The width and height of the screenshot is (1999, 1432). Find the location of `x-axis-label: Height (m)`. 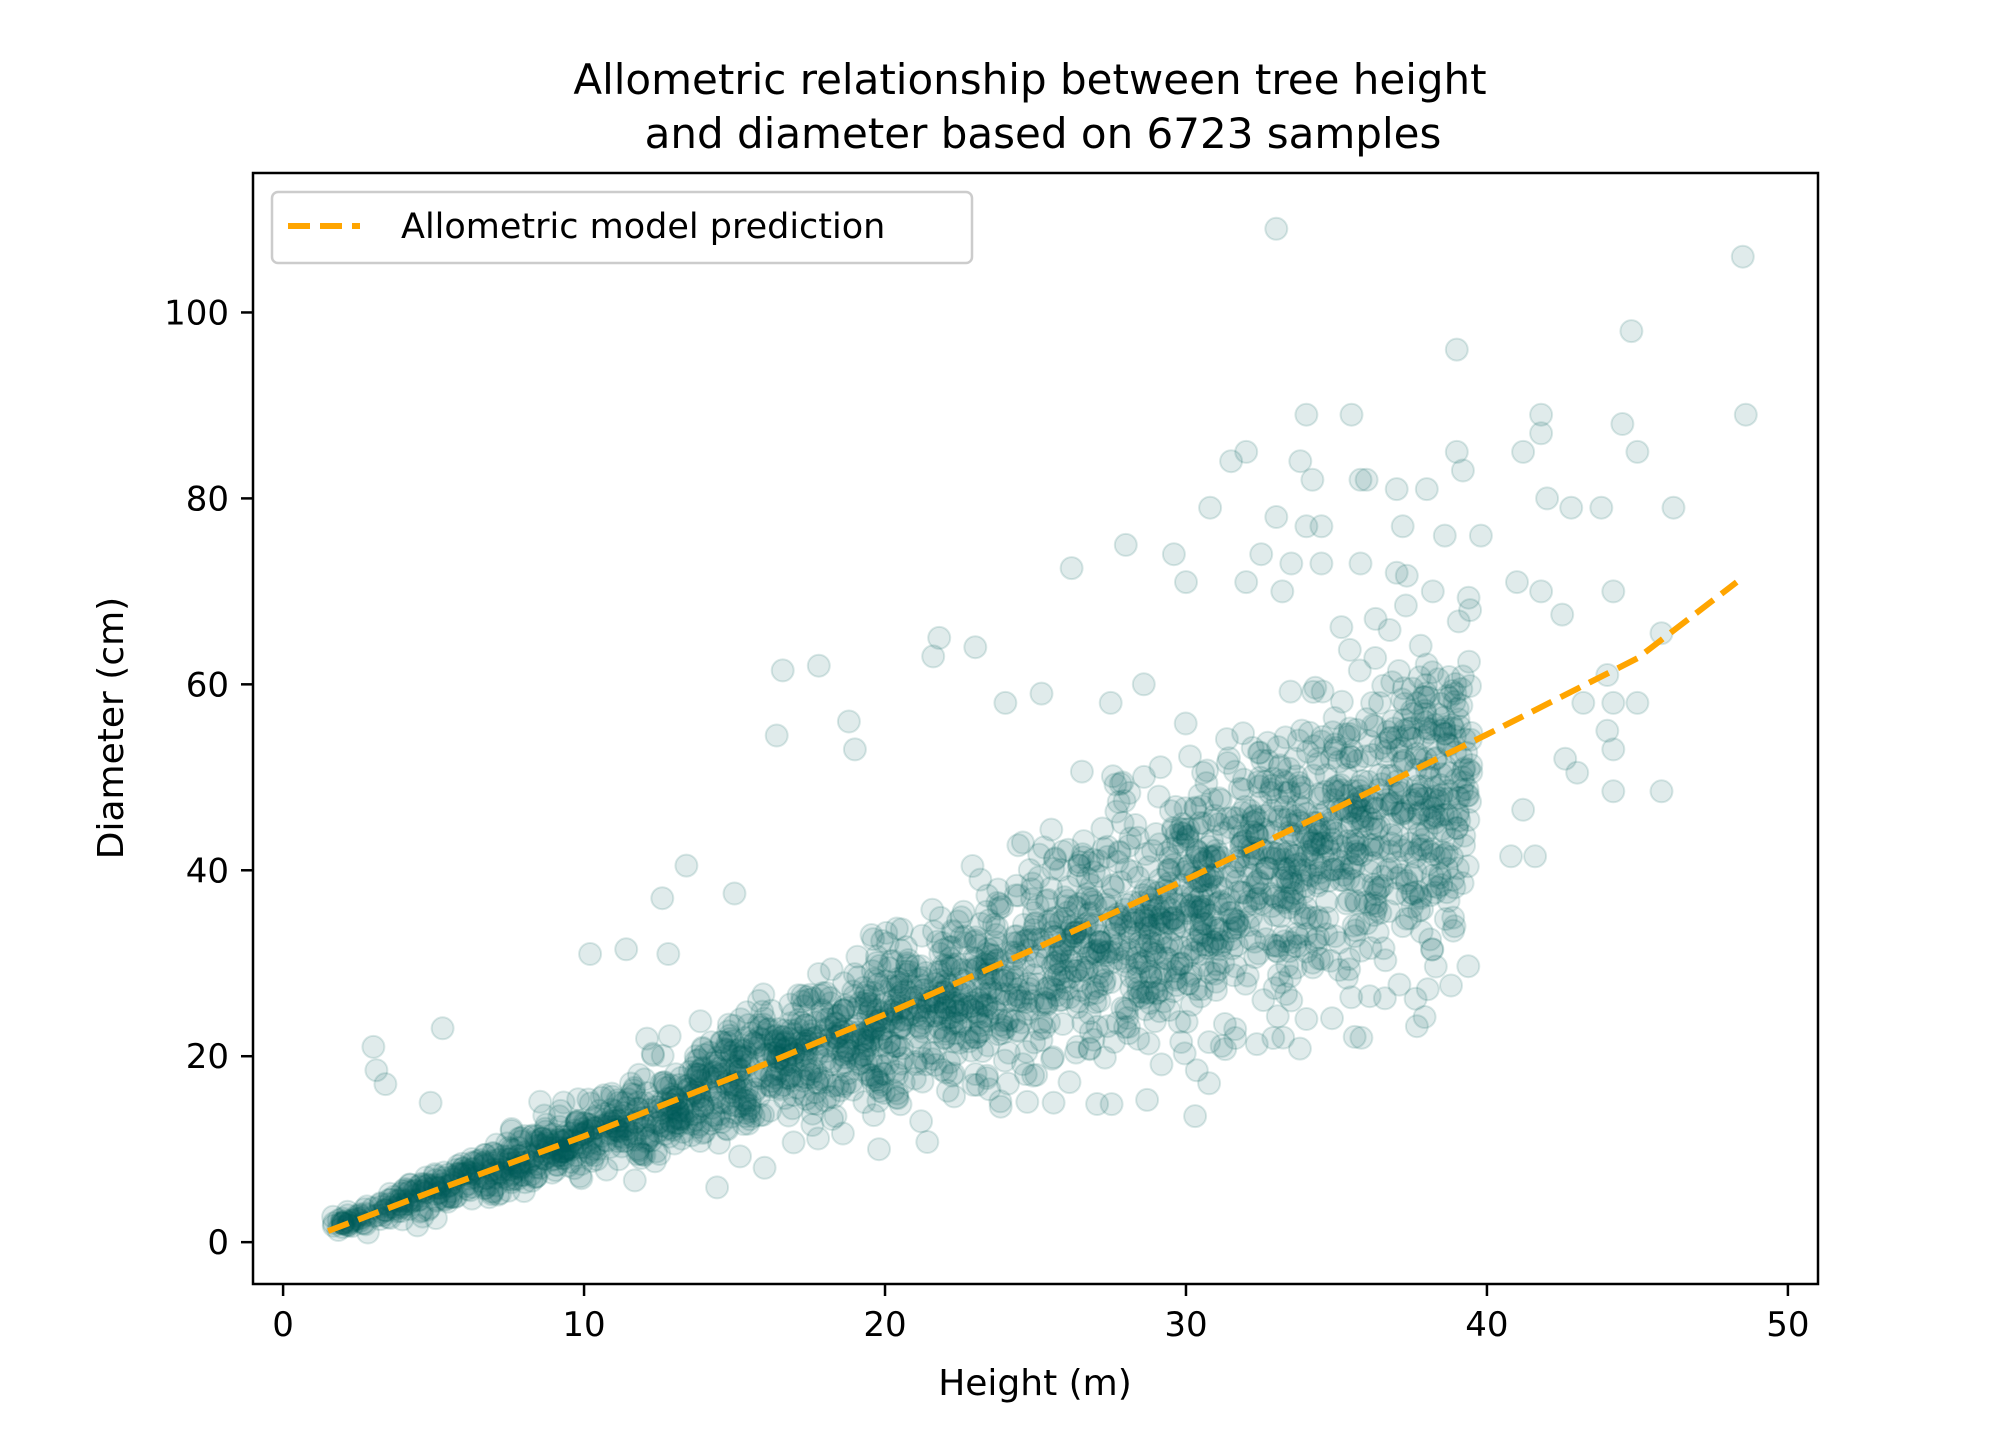

x-axis-label: Height (m) is located at coordinates (1035, 1383).